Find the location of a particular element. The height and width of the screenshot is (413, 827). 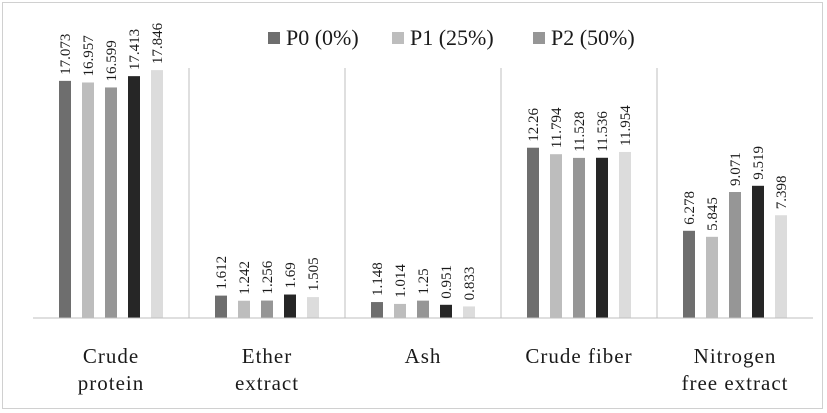

category-label: Ether is located at coordinates (267, 356).